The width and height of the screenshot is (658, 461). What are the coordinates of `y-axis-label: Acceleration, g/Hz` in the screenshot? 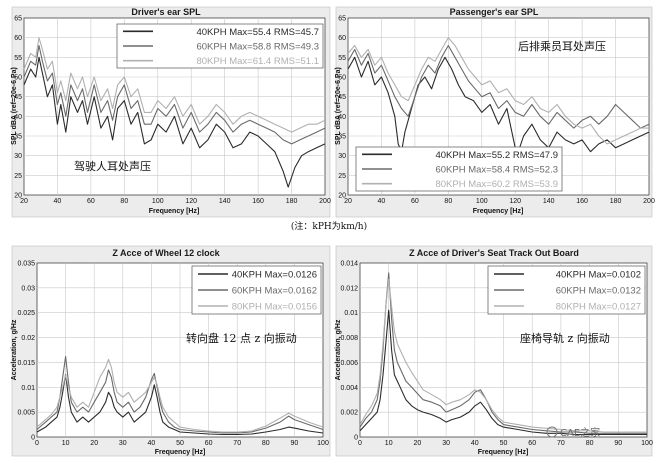 It's located at (338, 349).